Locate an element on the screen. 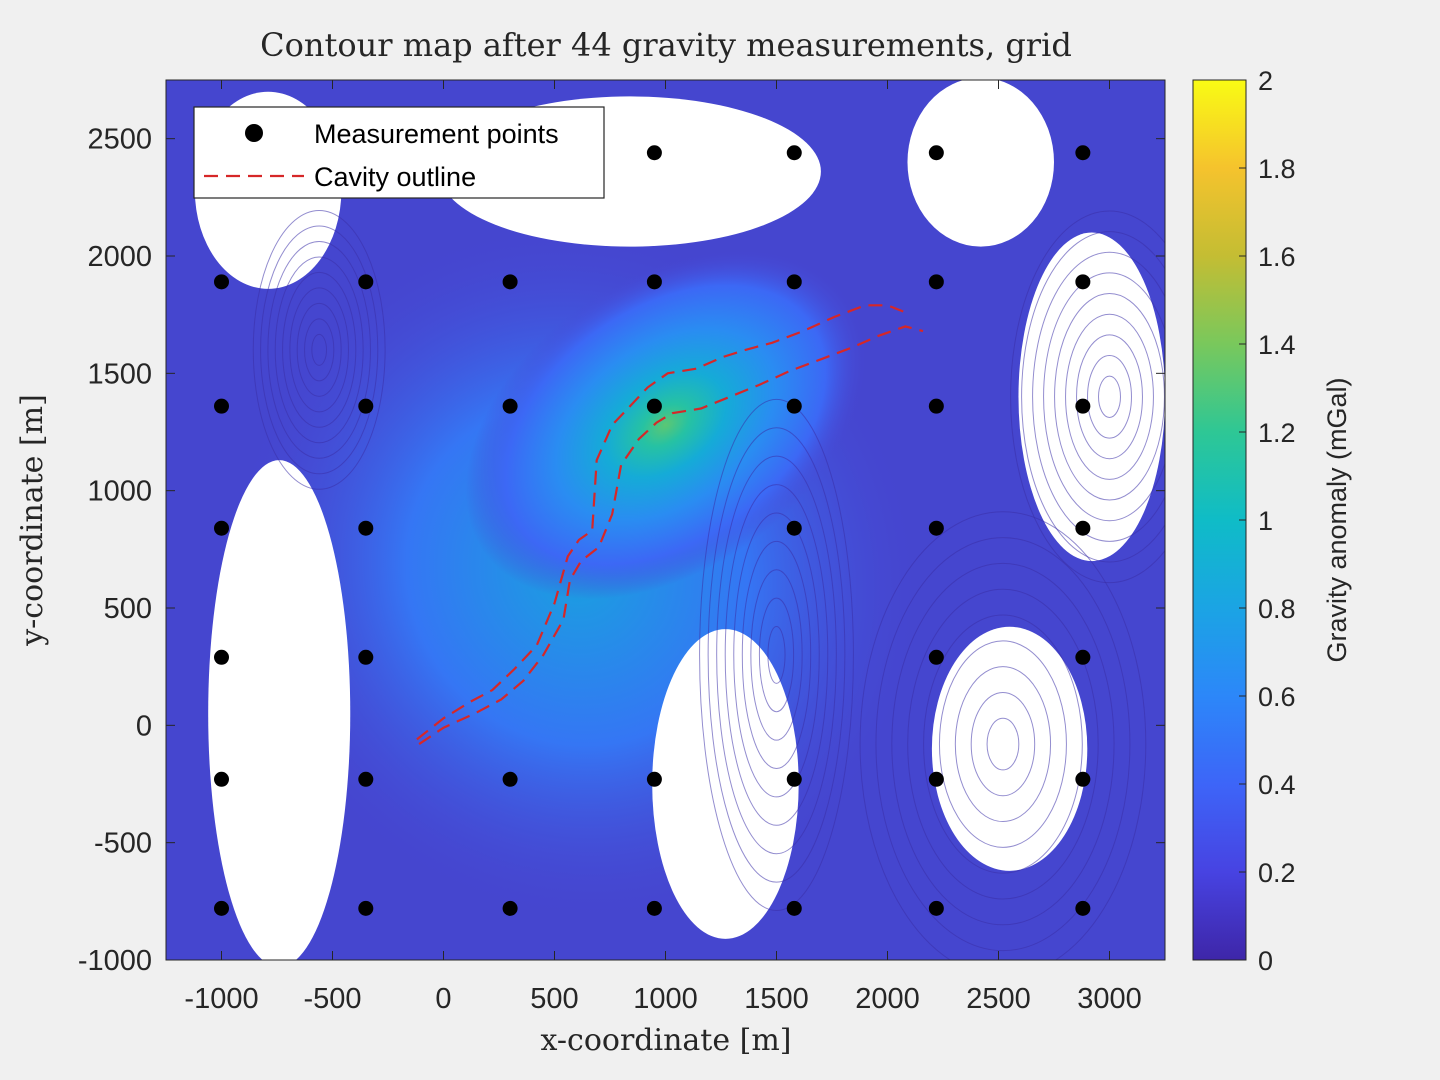  y-axis-label: y-coordinate [m] is located at coordinates (32, 520).